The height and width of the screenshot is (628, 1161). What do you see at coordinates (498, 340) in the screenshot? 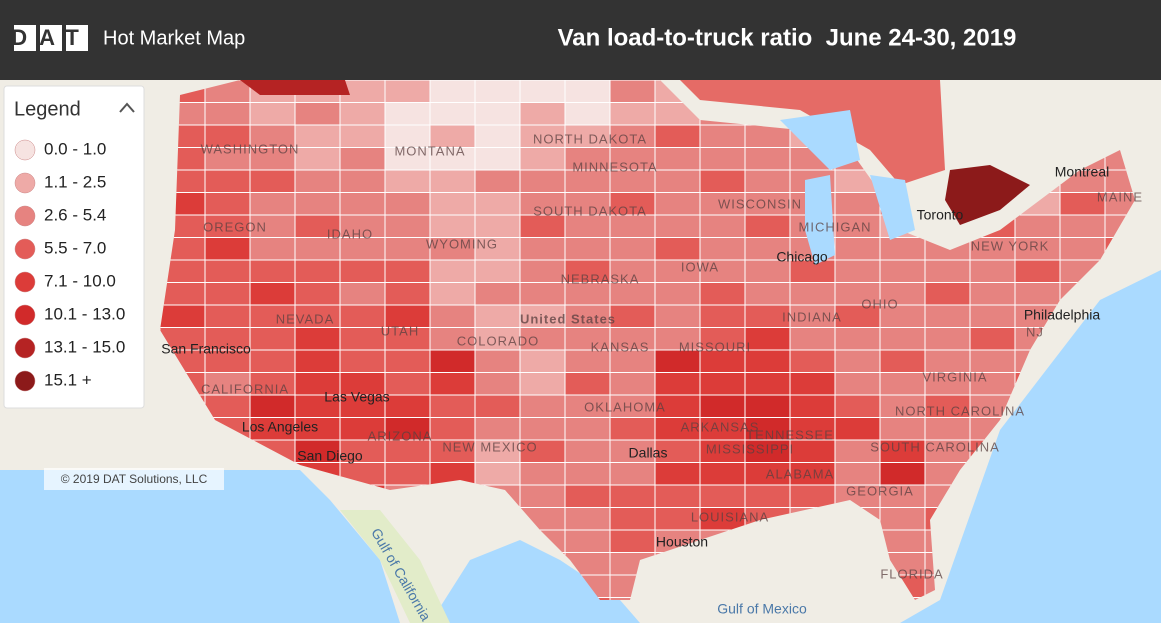
I see `map-label: COLORADO` at bounding box center [498, 340].